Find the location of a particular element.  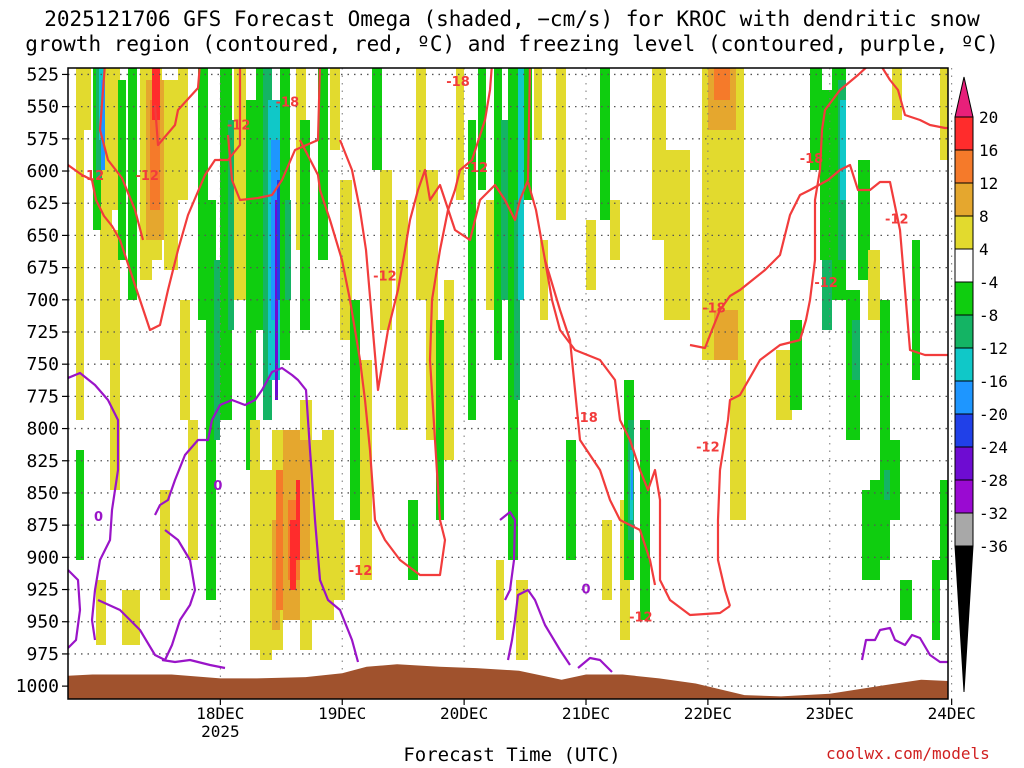

y-tick-label: 875 is located at coordinates (42, 525).